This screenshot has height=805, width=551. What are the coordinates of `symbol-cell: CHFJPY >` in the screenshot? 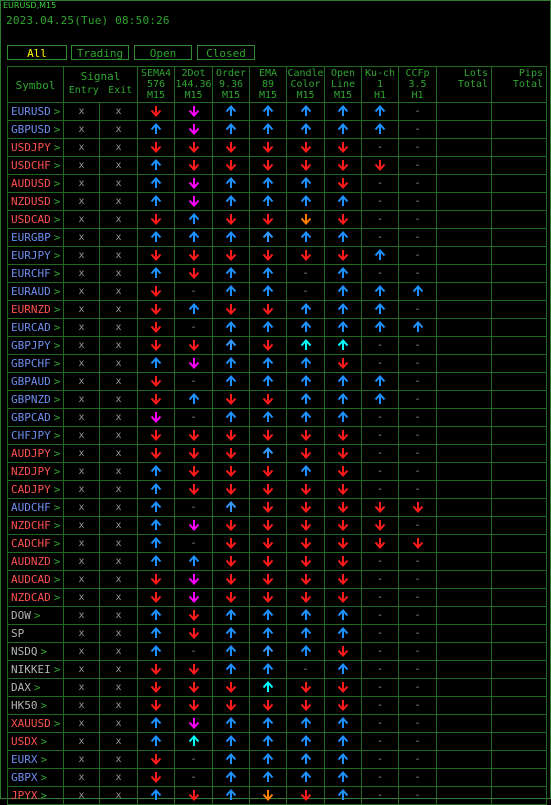 It's located at (35, 435).